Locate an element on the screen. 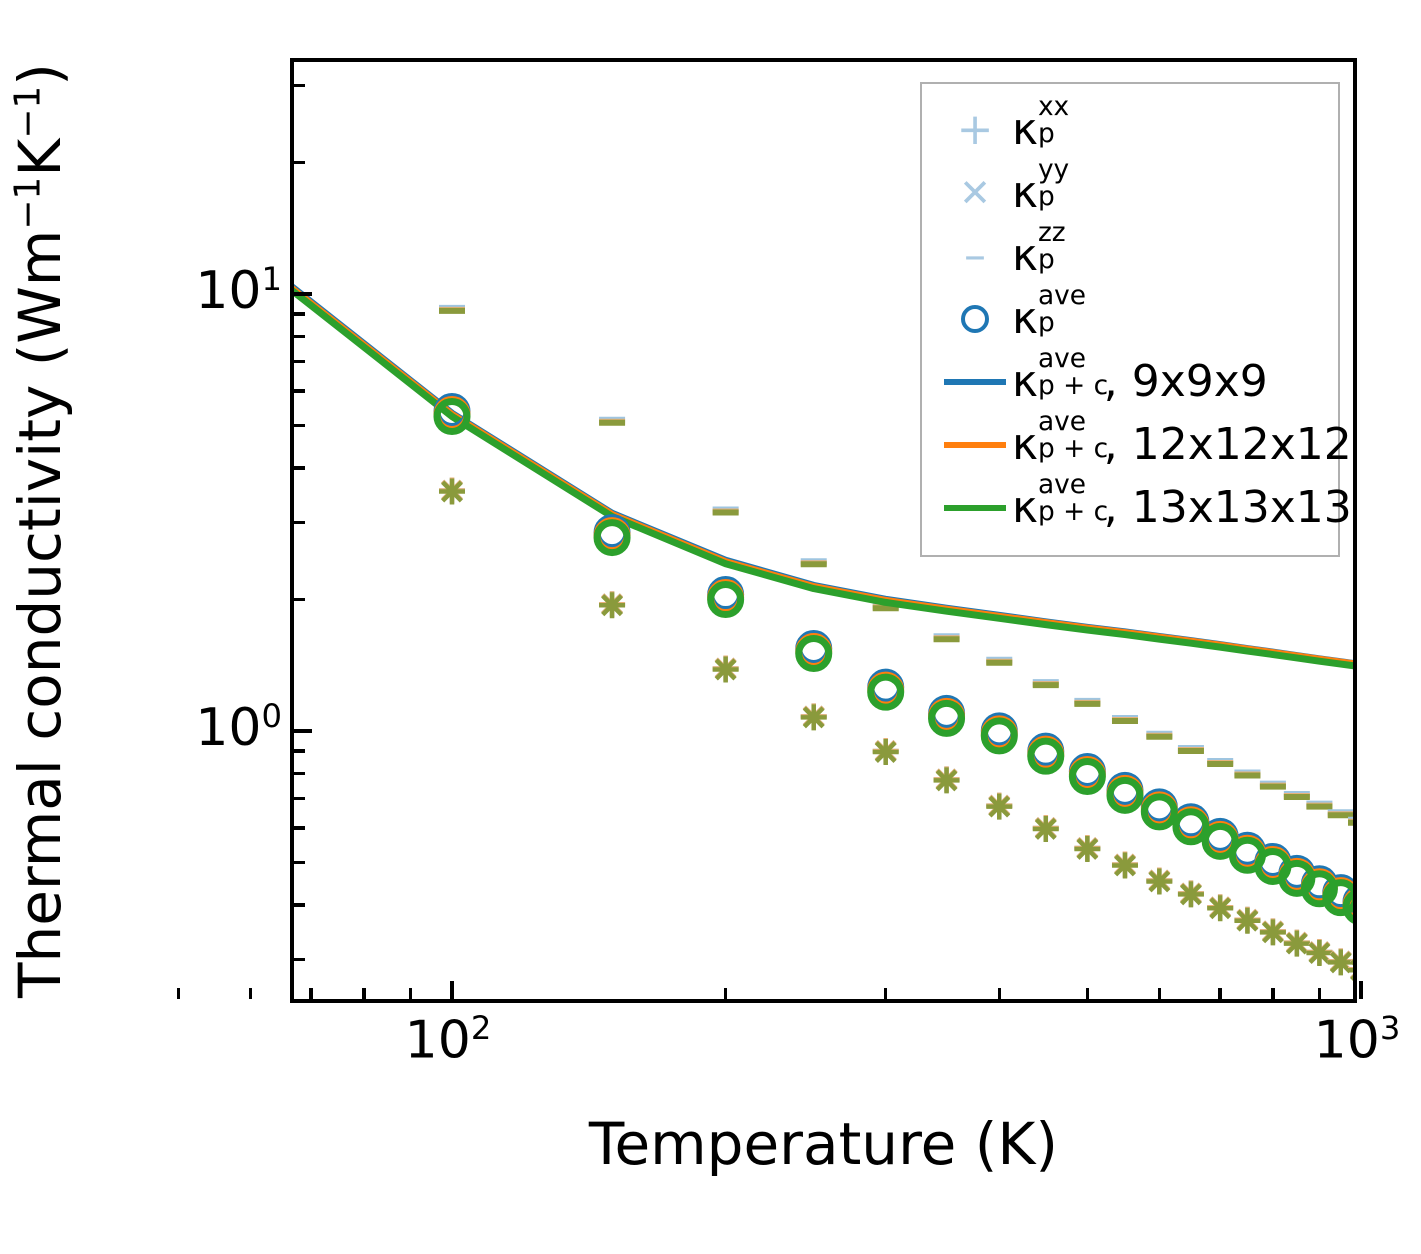 This screenshot has height=1254, width=1421. legend-item-5: κ ave p + c, 12x12x12 is located at coordinates (1145, 442).